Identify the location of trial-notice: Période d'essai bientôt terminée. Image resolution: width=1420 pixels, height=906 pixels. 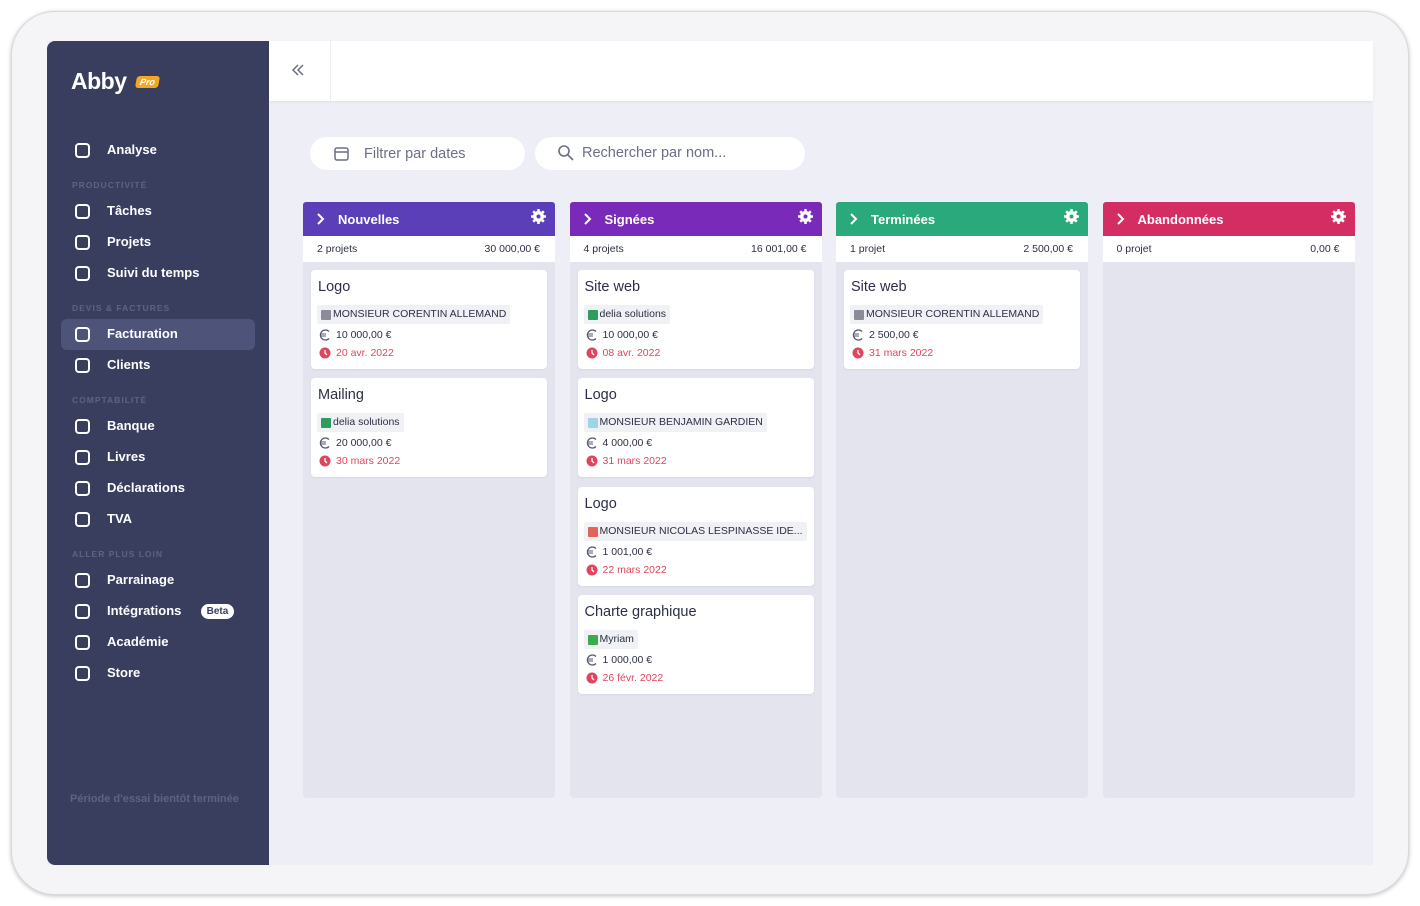
(154, 799).